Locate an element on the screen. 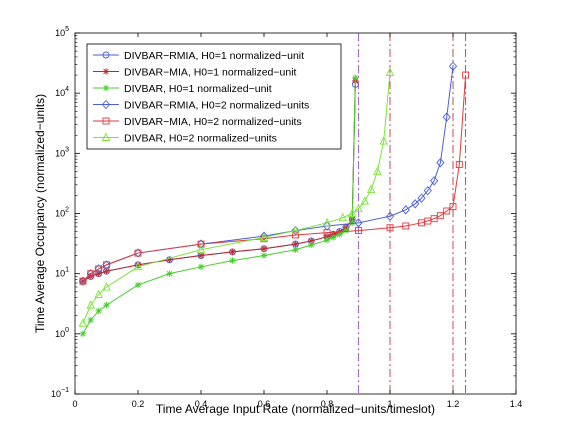  legend-entry: DIVBAR−MIA, H0=1 normalized−unit is located at coordinates (195, 73).